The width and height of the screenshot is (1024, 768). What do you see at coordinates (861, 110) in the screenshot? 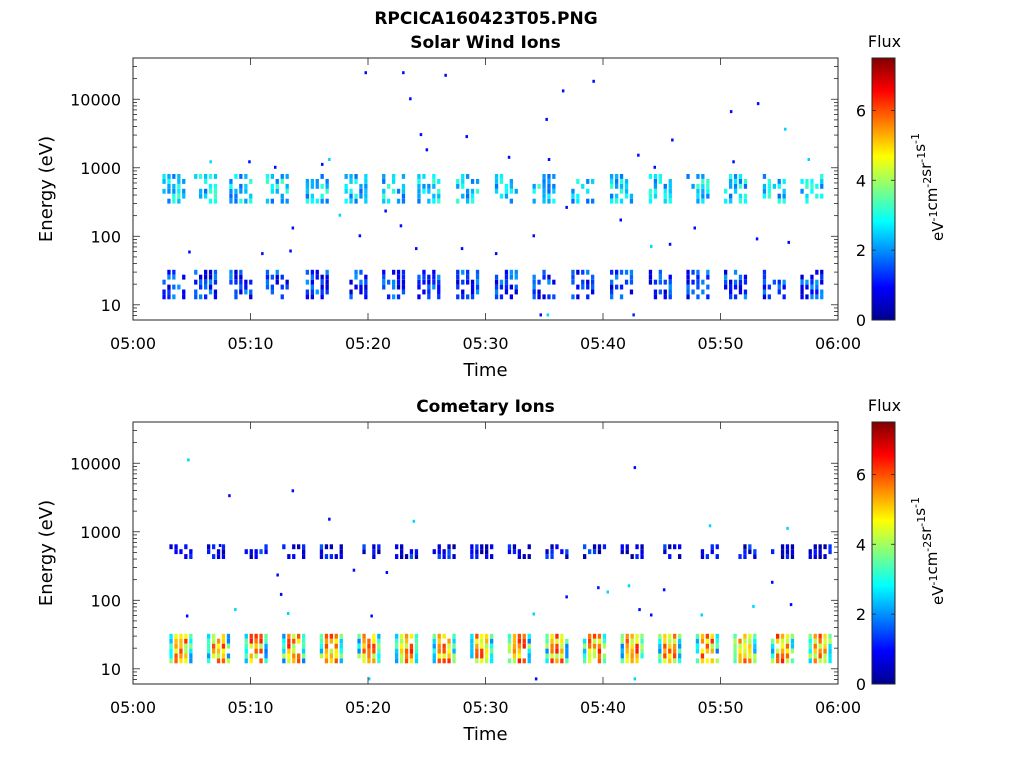
I see `colorbar-tick-label: 6` at bounding box center [861, 110].